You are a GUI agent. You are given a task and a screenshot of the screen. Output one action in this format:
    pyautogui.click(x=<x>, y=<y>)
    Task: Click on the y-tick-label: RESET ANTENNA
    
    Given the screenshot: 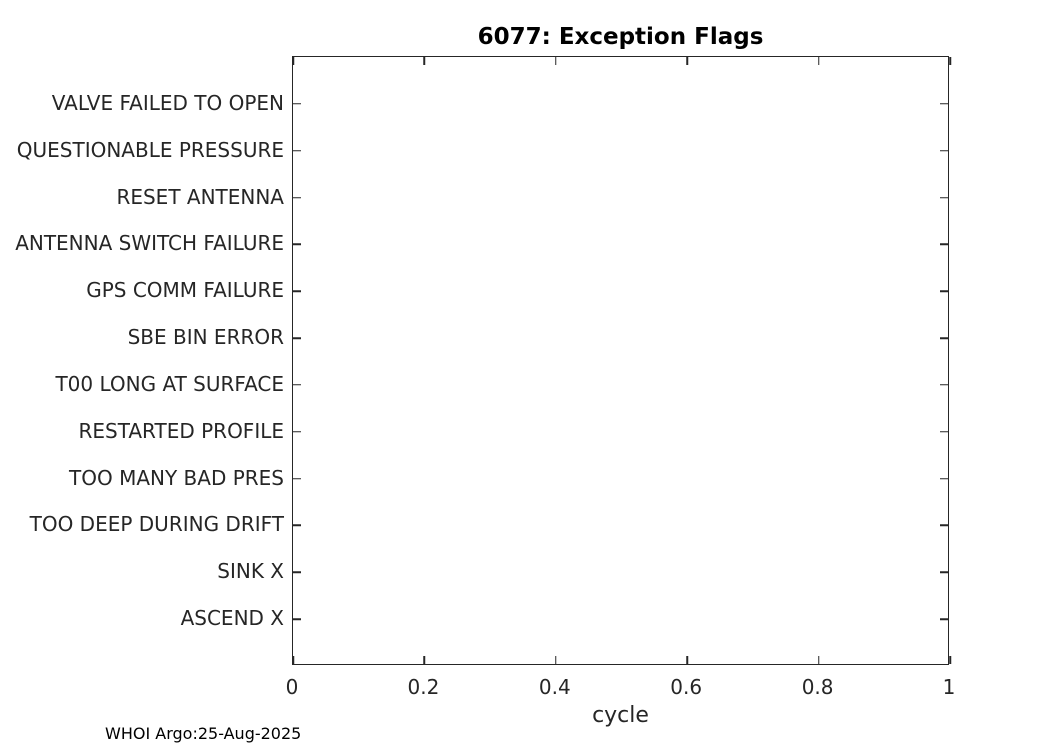 What is the action you would take?
    pyautogui.click(x=200, y=196)
    